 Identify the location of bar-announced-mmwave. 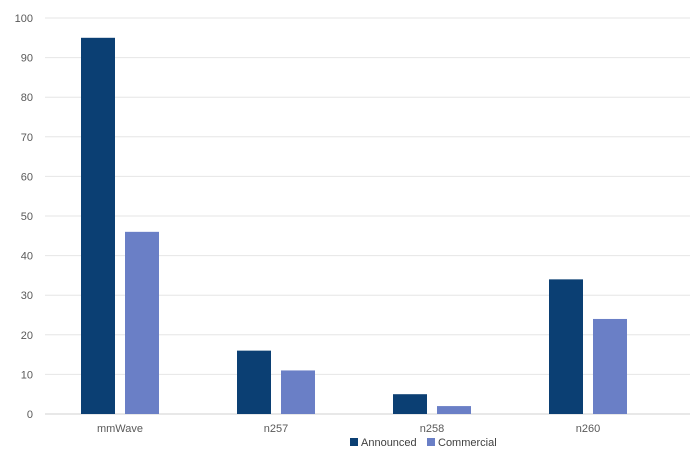
(98, 226).